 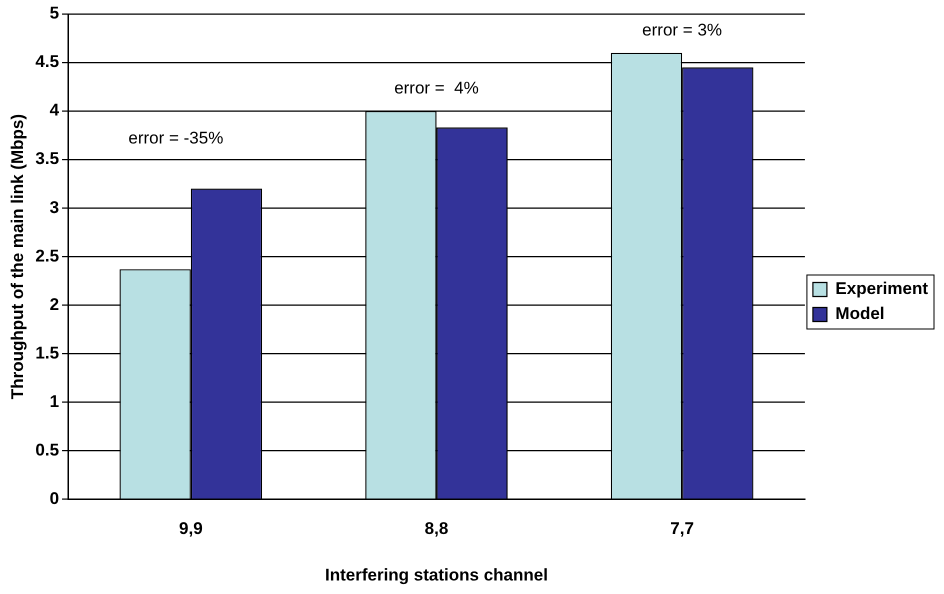 I want to click on y-tick-label: 0, so click(x=55, y=498).